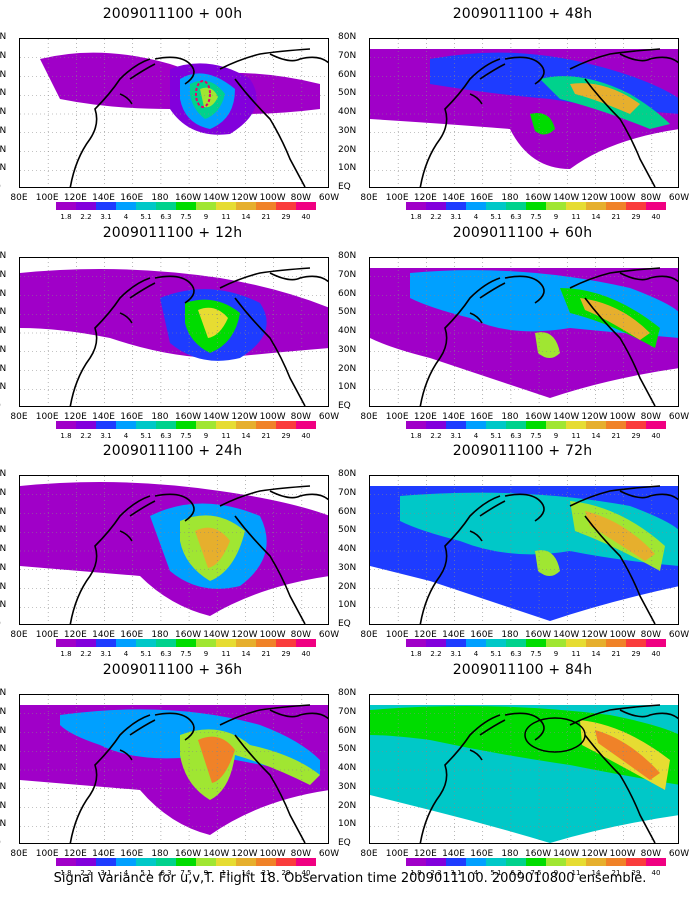 The image size is (700, 900). Describe the element at coordinates (244, 854) in the screenshot. I see `longitude-label: 120W` at that location.